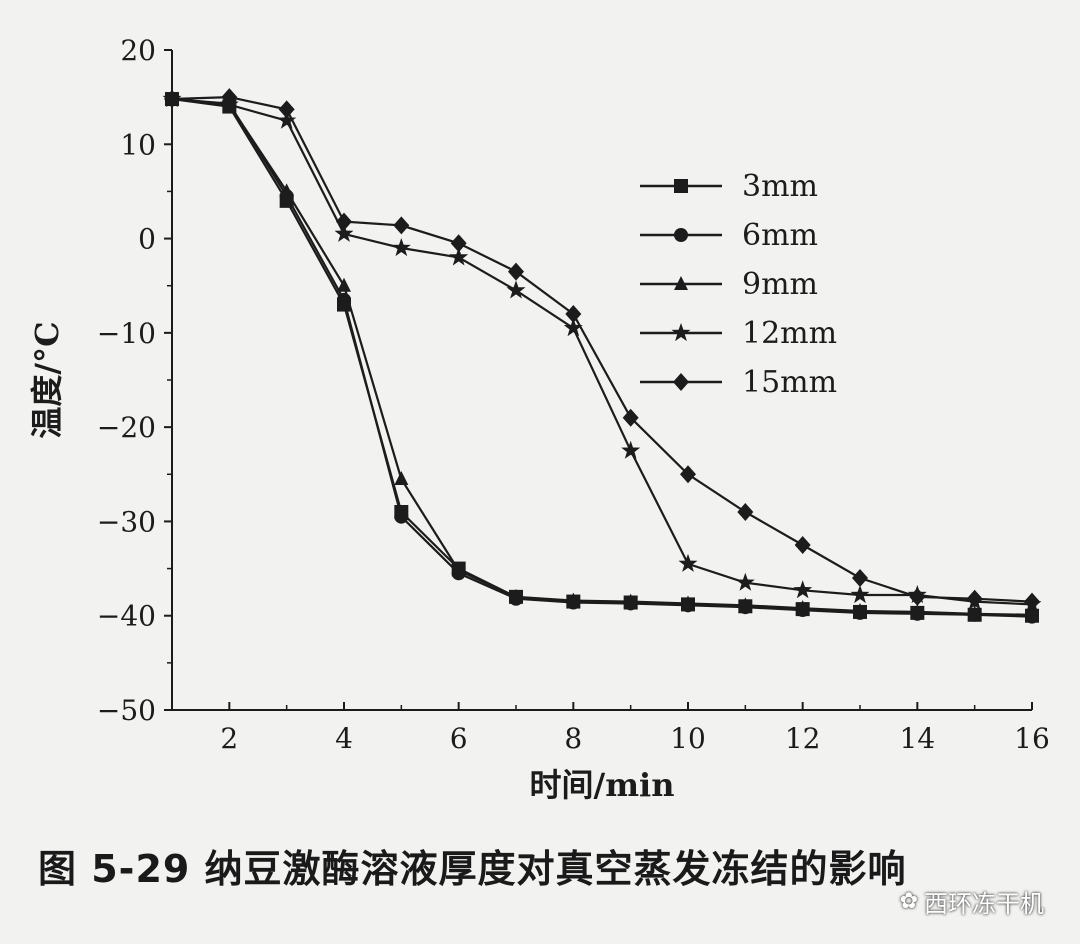 This screenshot has height=944, width=1080. I want to click on legend-label: 9mm, so click(780, 284).